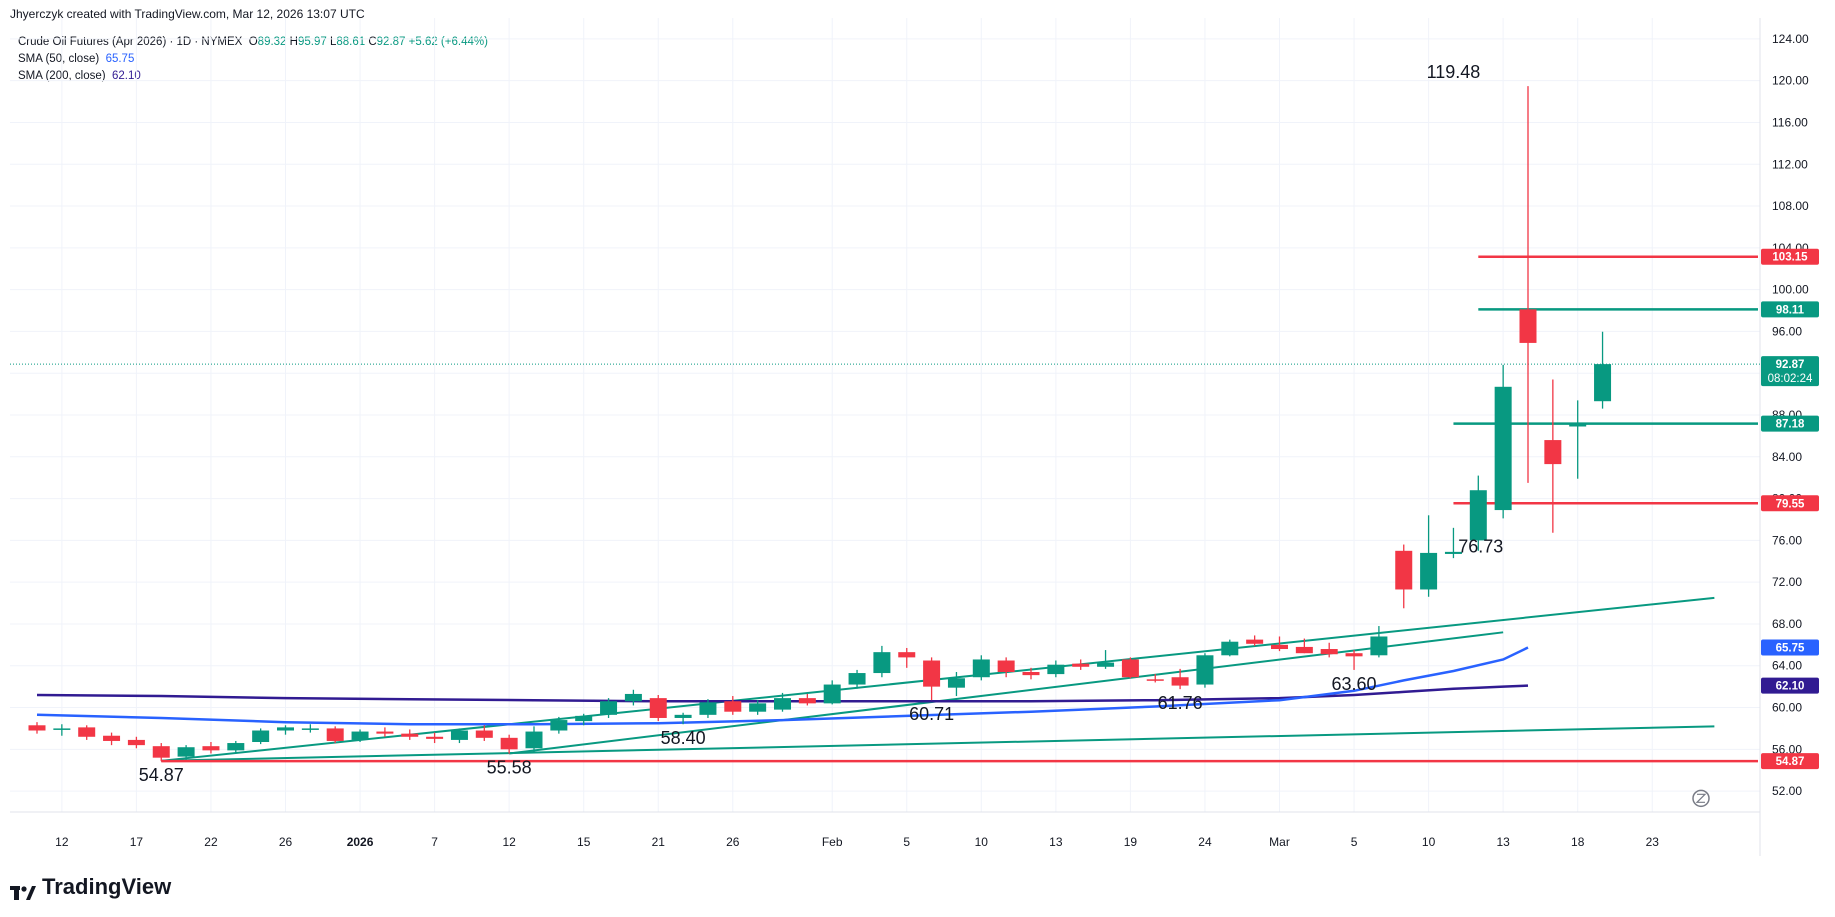  I want to click on sma50-label: SMA (50, close), so click(59, 59).